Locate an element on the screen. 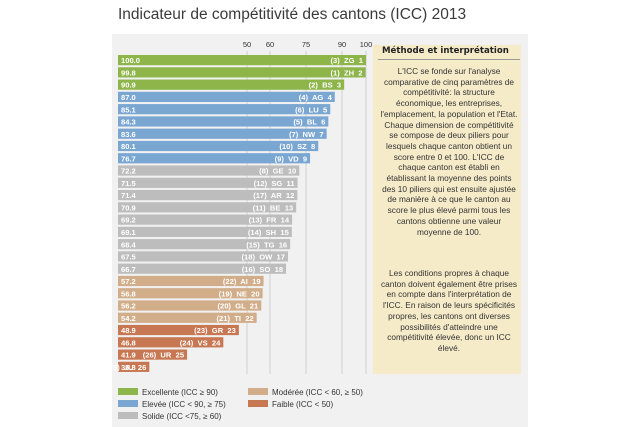  bar-canton-label: (2) BS 3 is located at coordinates (325, 85).